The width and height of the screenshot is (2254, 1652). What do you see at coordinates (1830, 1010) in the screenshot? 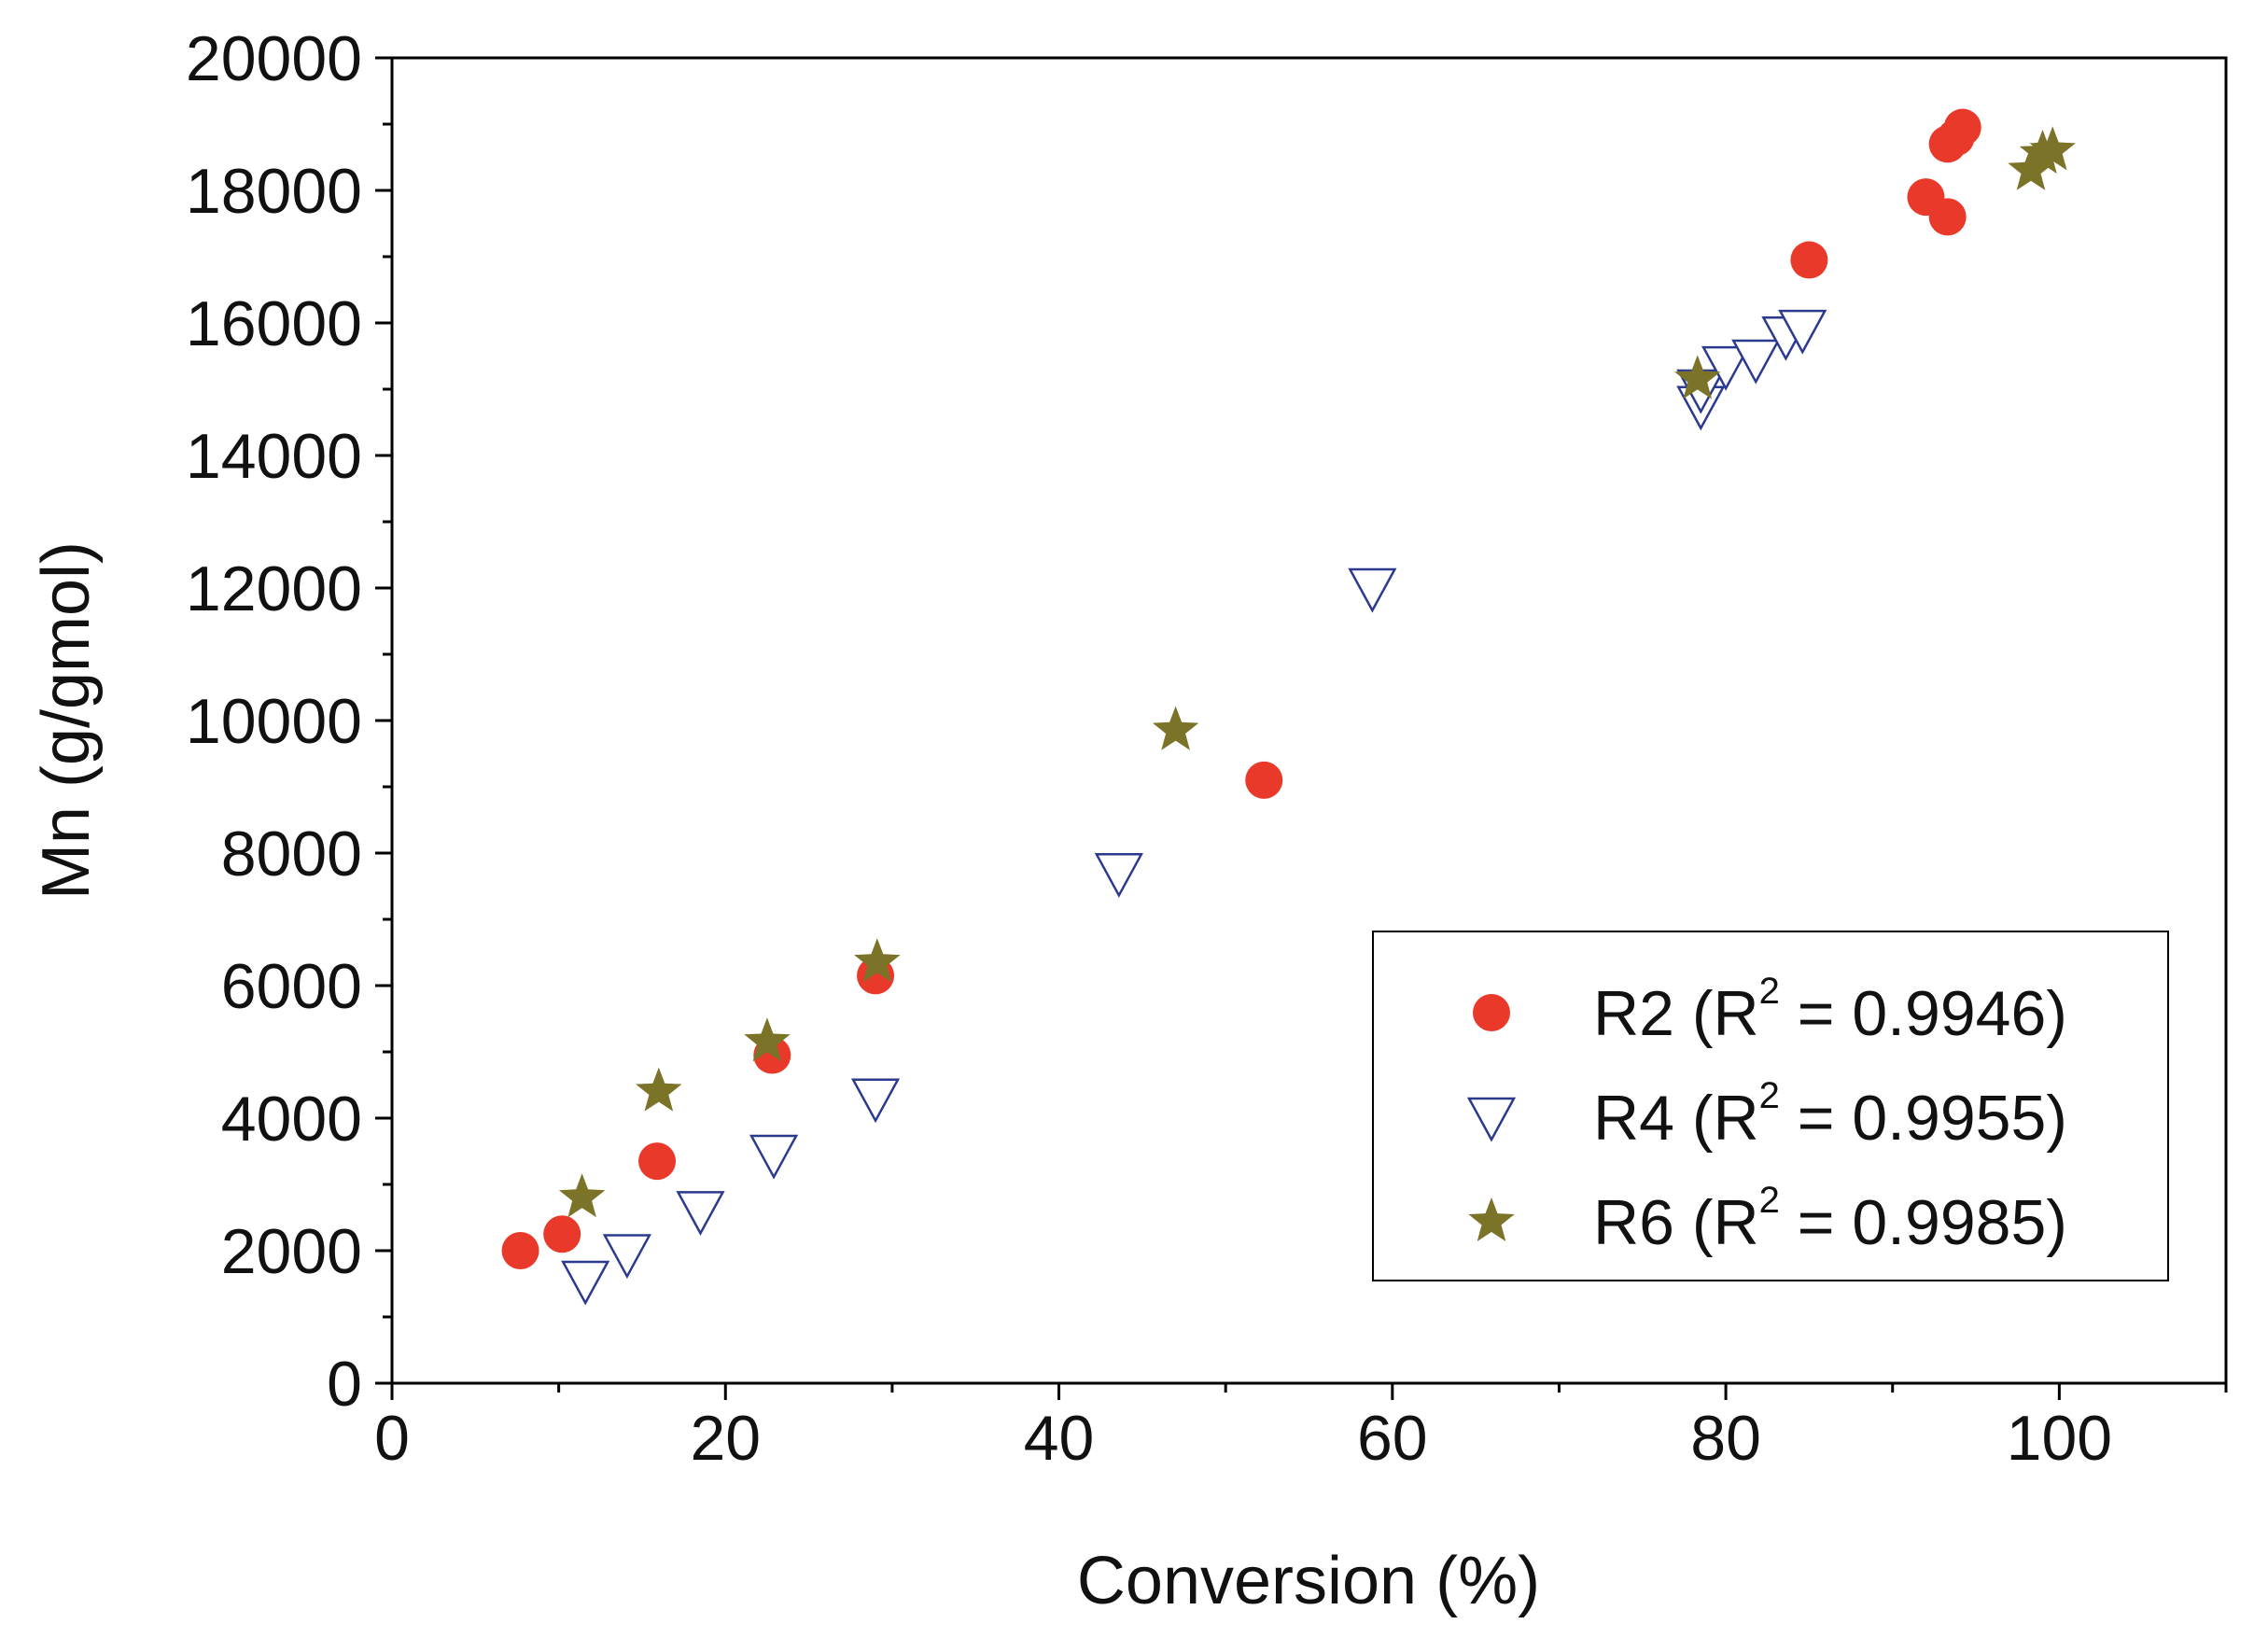
I see `legend-label: R2 (R2 = 0.9946)` at bounding box center [1830, 1010].